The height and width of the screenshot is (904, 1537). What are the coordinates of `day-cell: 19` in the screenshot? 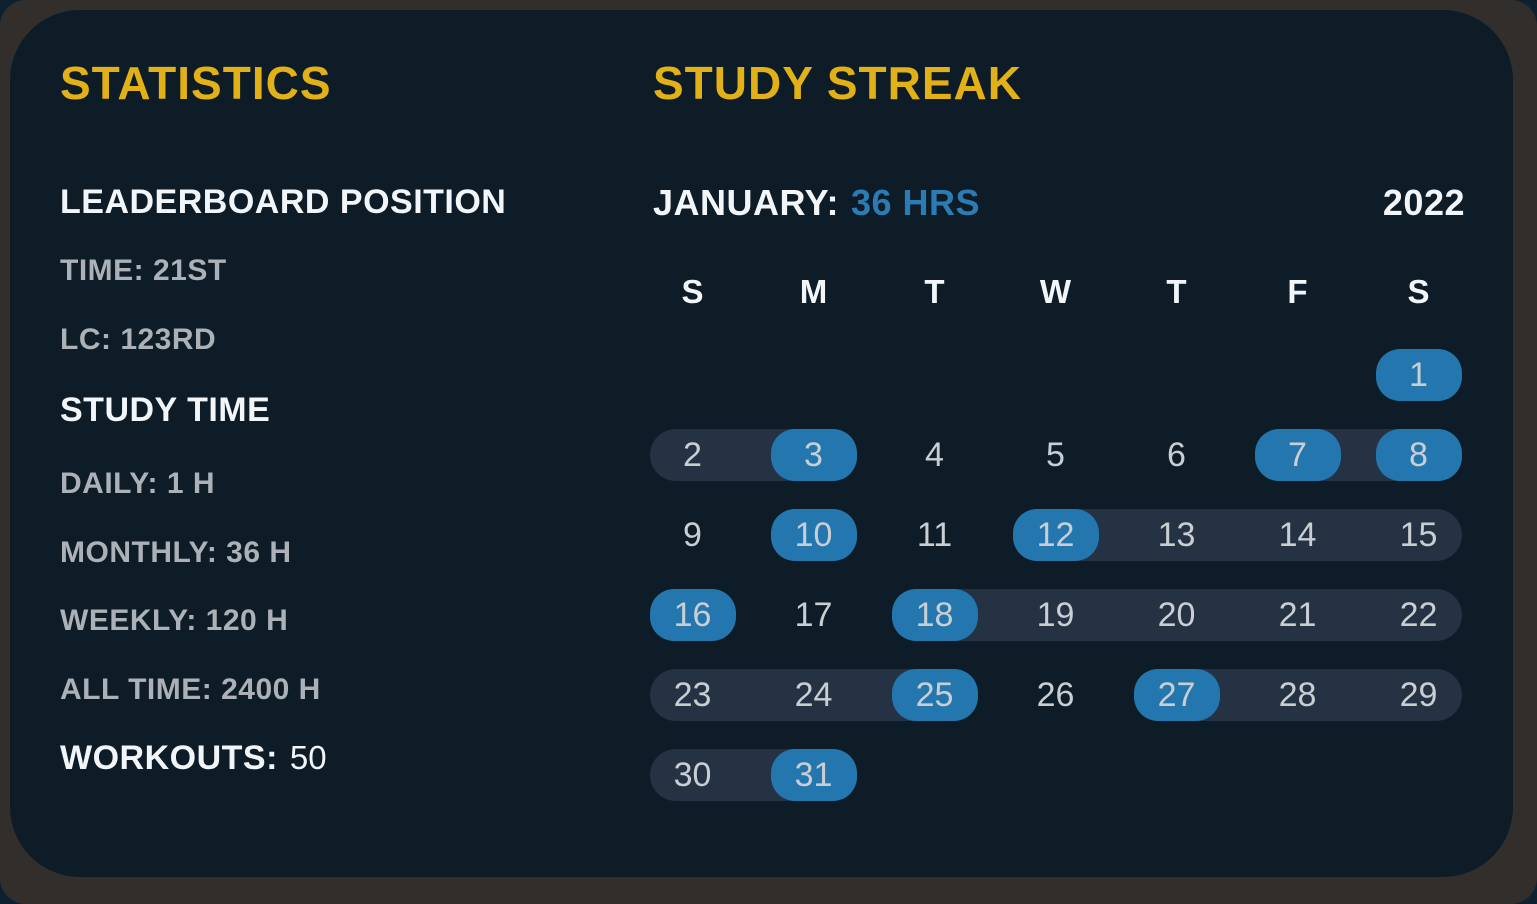 It's located at (1055, 614).